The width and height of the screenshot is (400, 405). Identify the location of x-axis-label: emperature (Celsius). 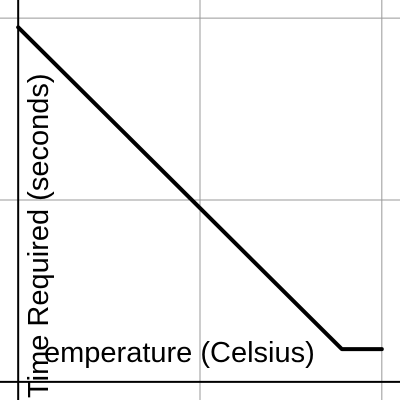
(179, 353).